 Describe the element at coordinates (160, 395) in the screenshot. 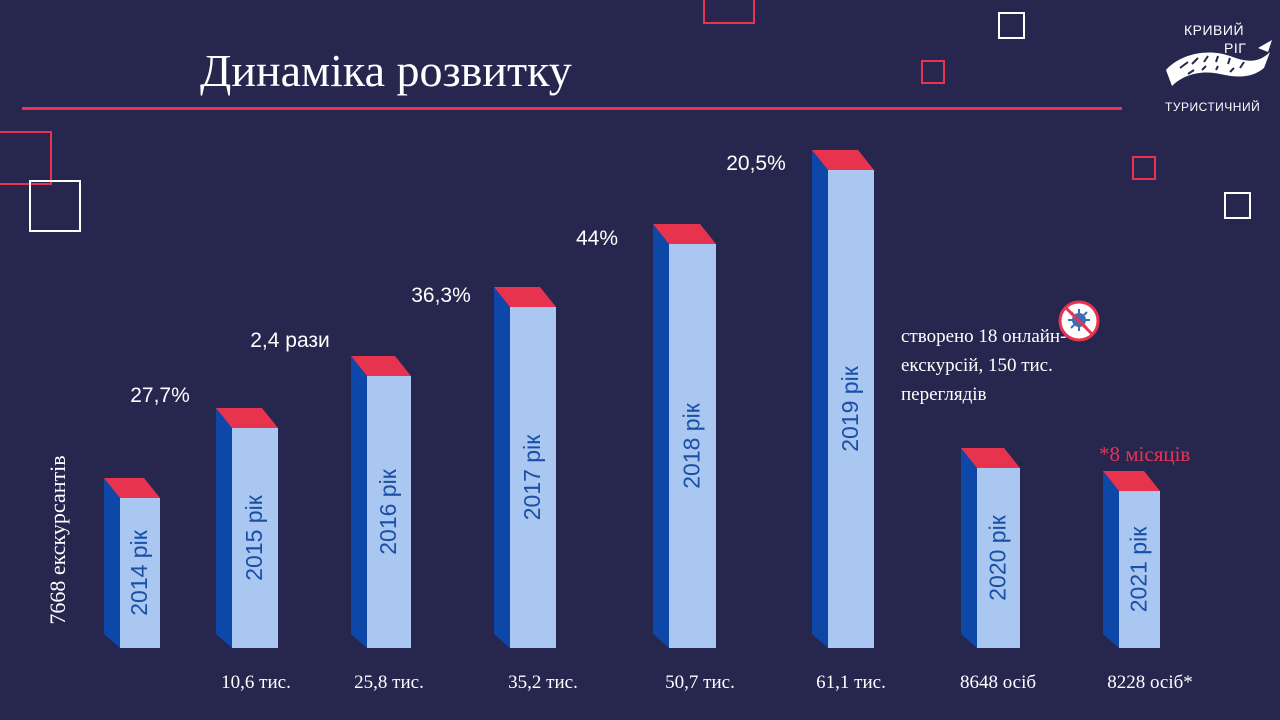

I see `growth-label-1: 27,7%` at that location.